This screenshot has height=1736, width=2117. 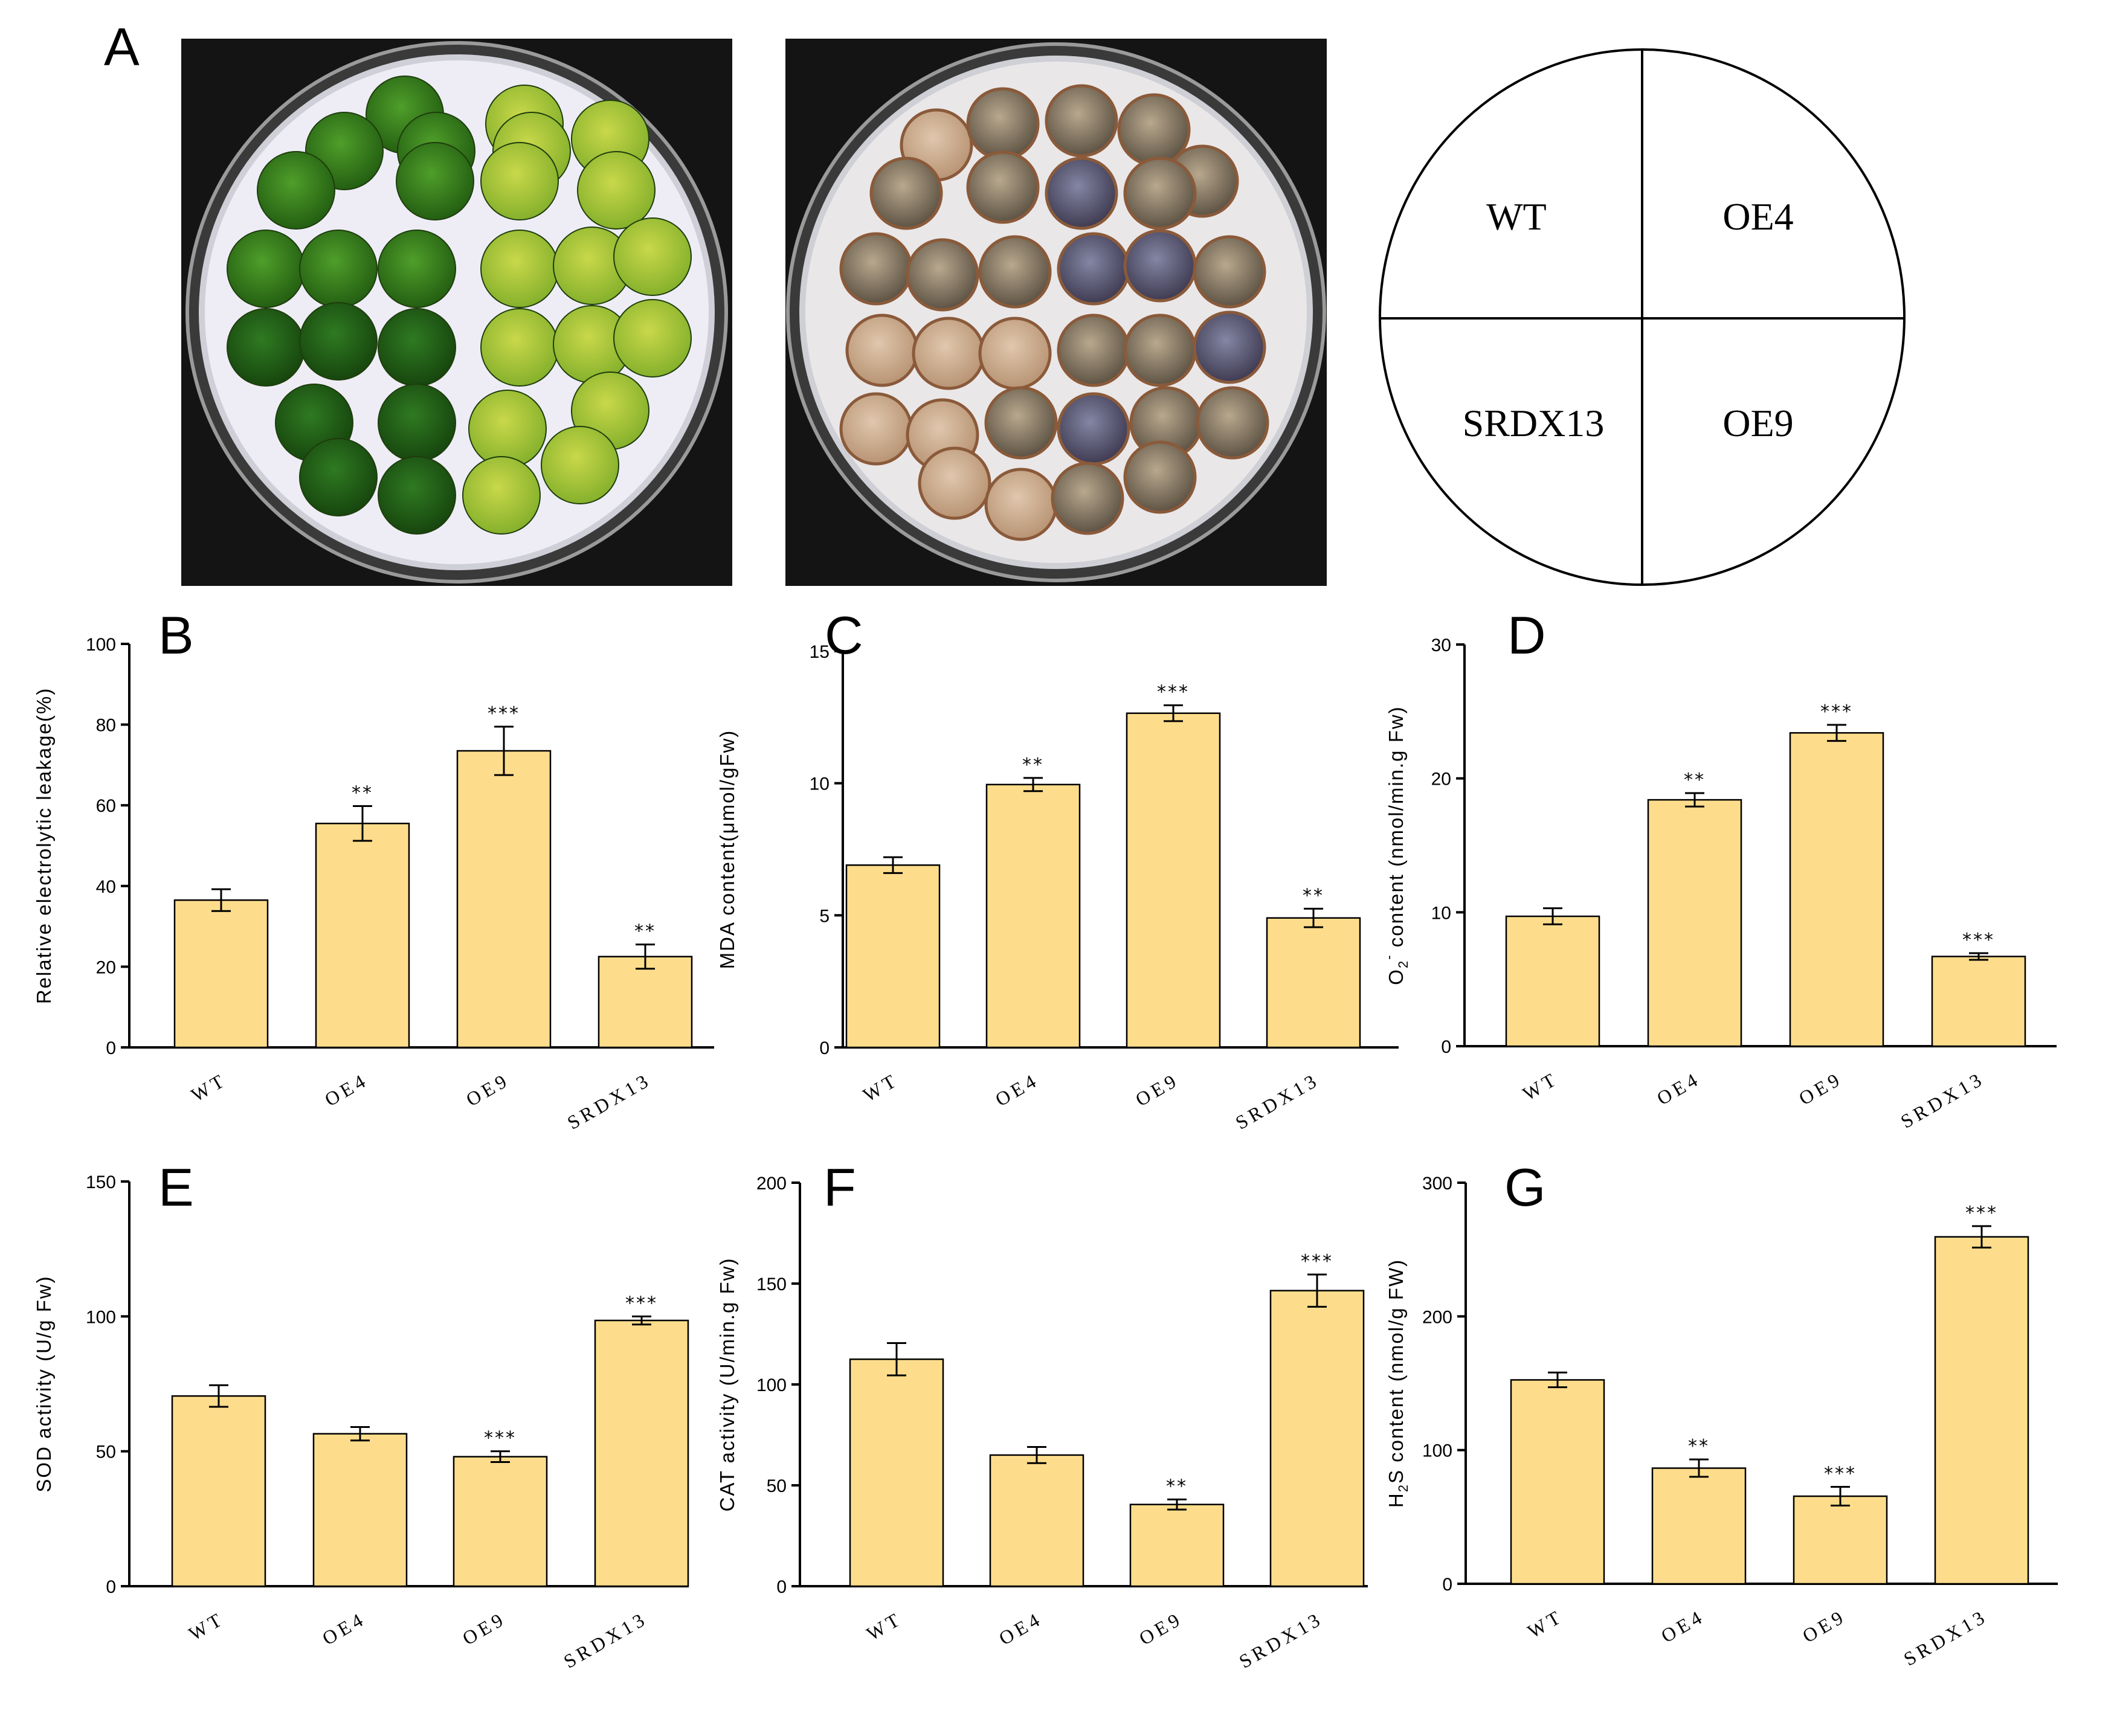 What do you see at coordinates (1441, 913) in the screenshot?
I see `y-tick-label: 10` at bounding box center [1441, 913].